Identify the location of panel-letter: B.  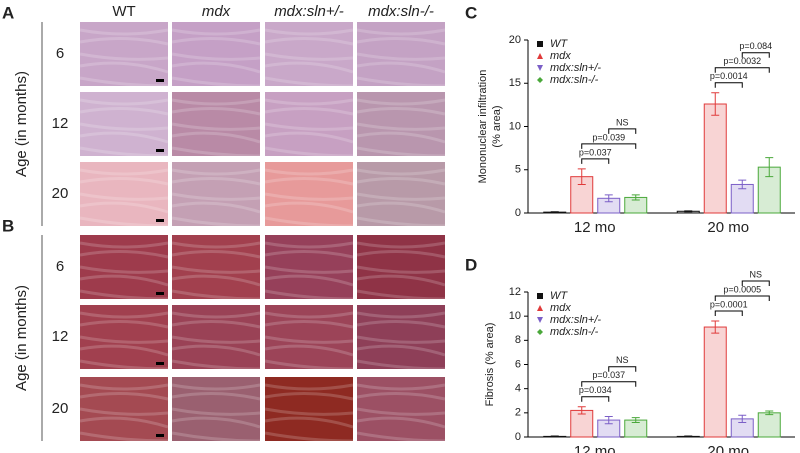
(8, 225).